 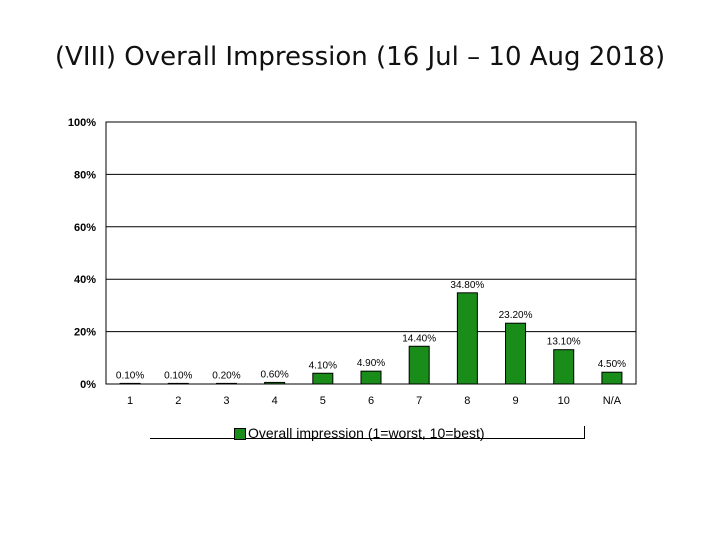 I want to click on x-tick-label: 5, so click(x=323, y=401).